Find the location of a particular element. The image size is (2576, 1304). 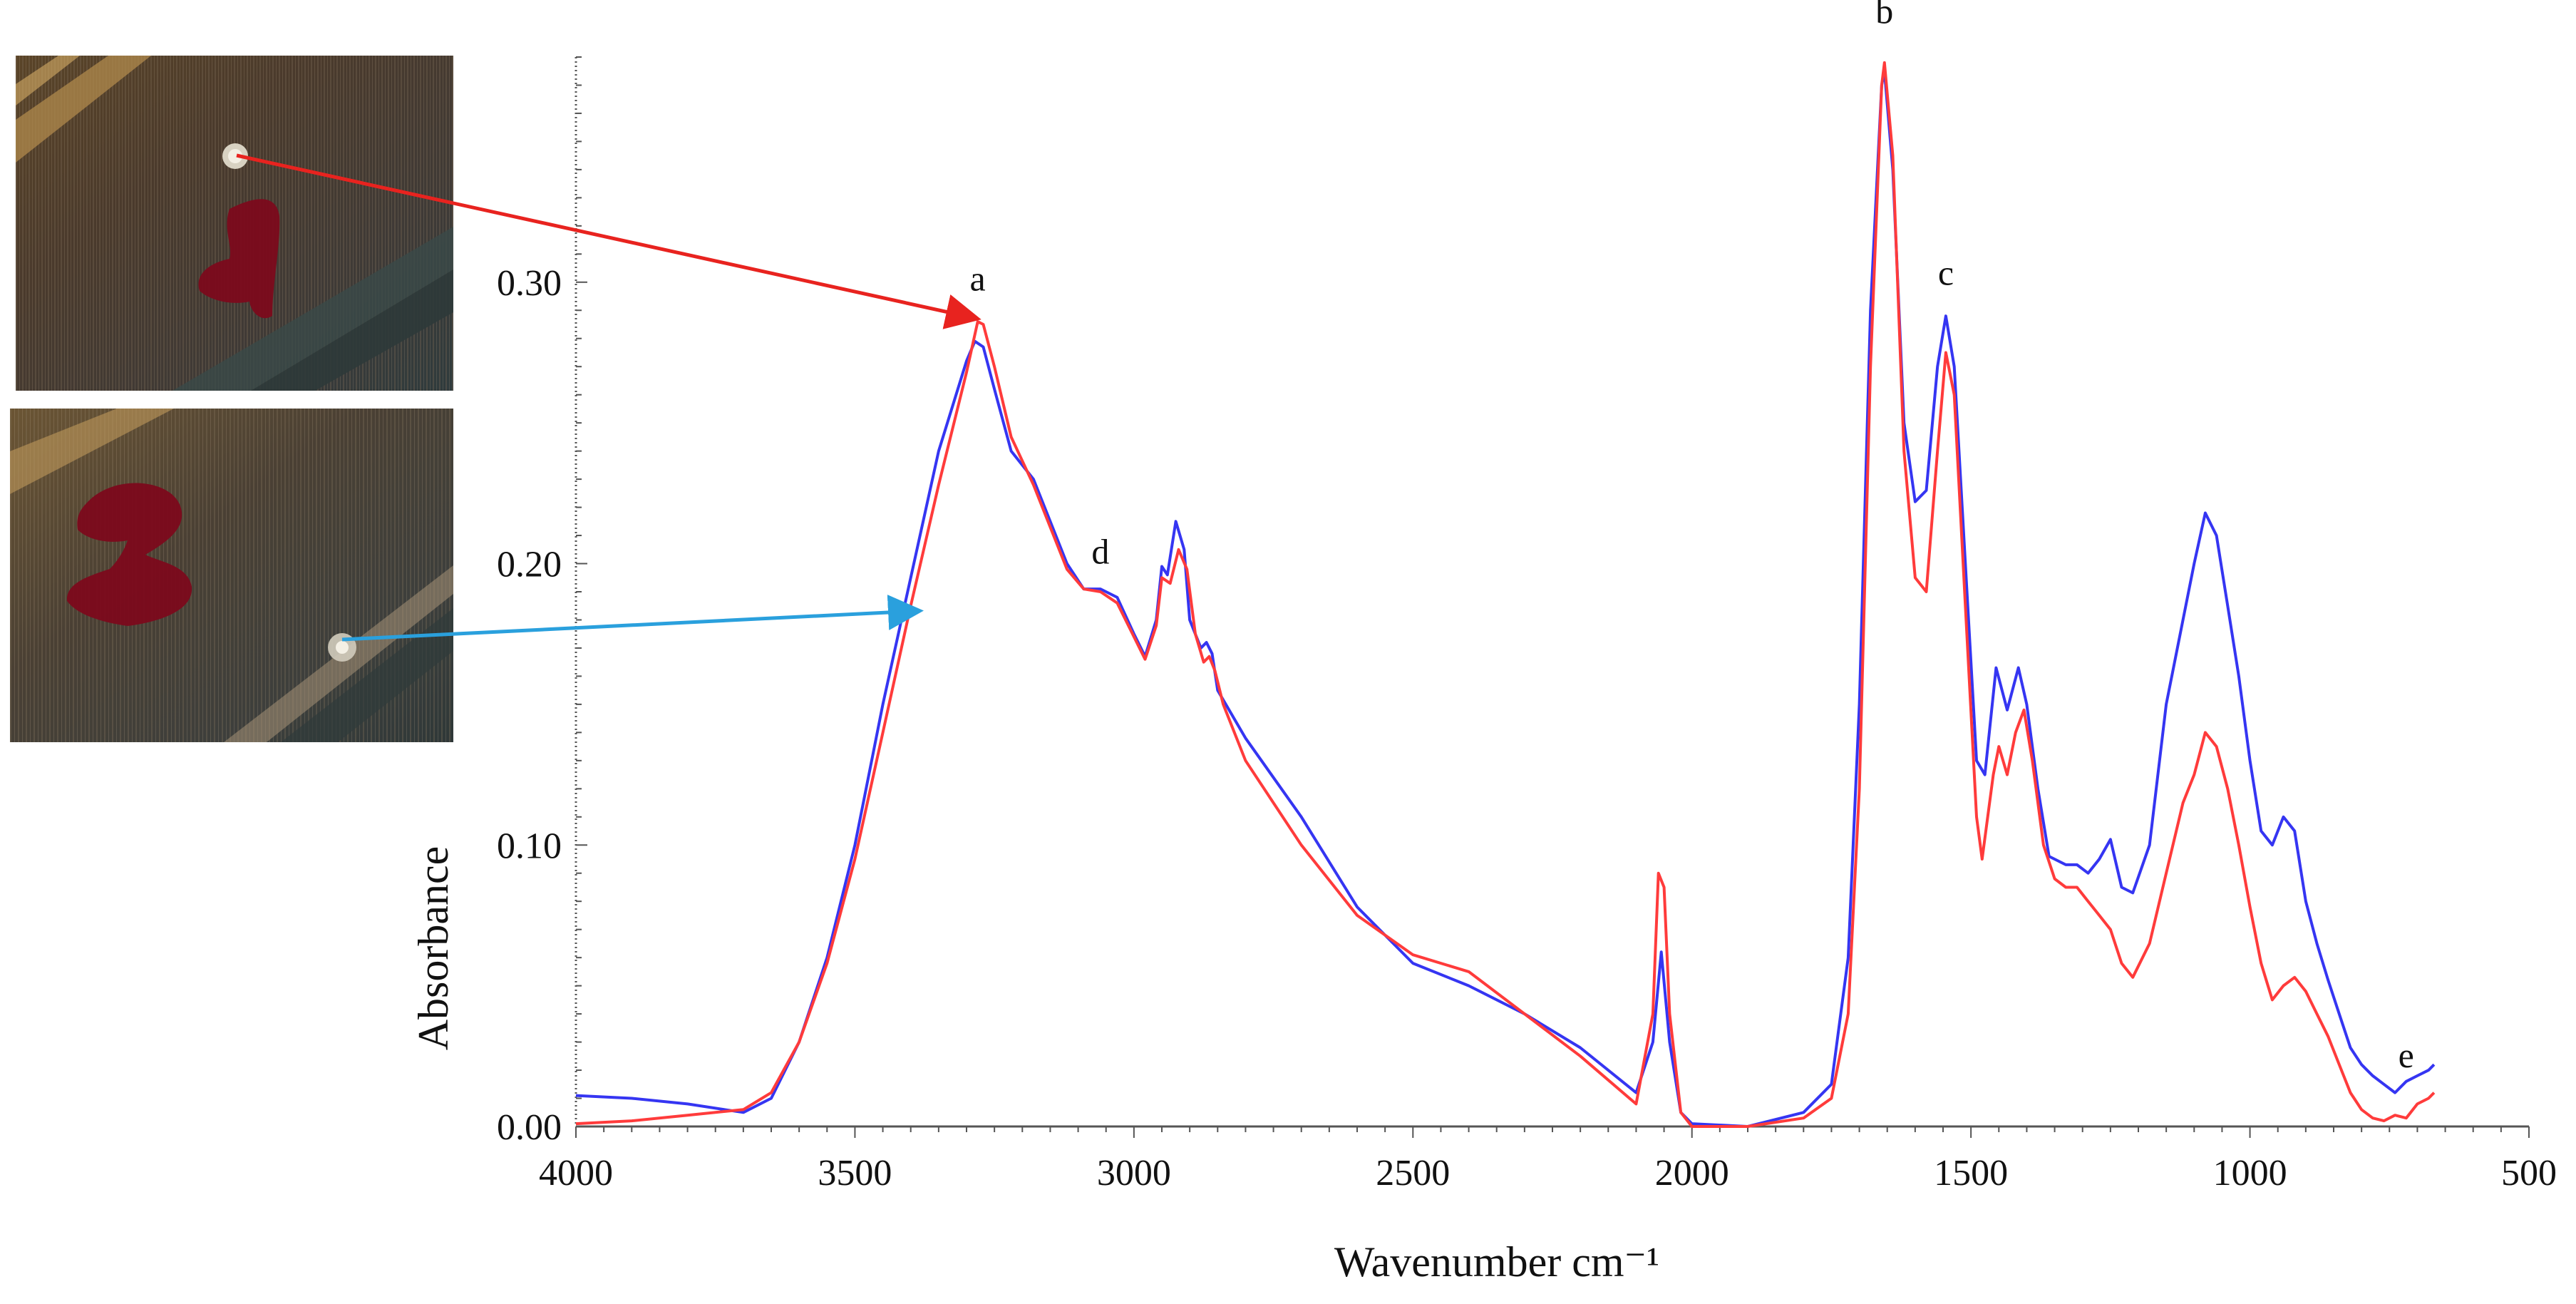

x-axis-title: Wavenumber cm⁻¹ is located at coordinates (1496, 1261).